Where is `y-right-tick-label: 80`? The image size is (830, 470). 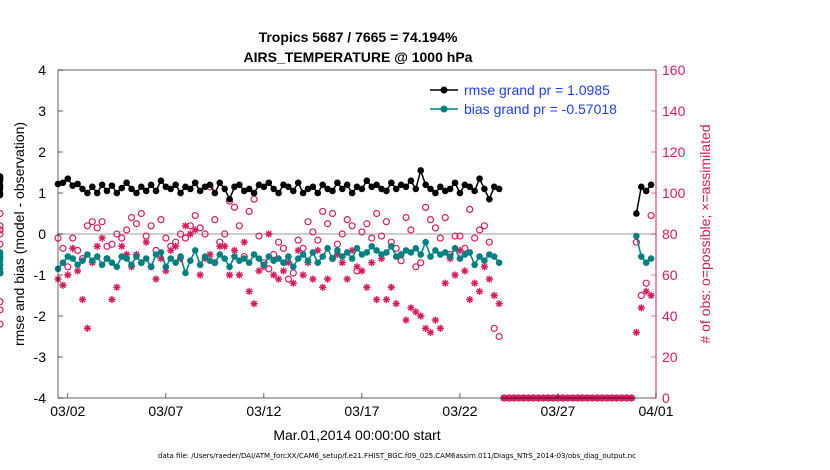
y-right-tick-label: 80 is located at coordinates (670, 234).